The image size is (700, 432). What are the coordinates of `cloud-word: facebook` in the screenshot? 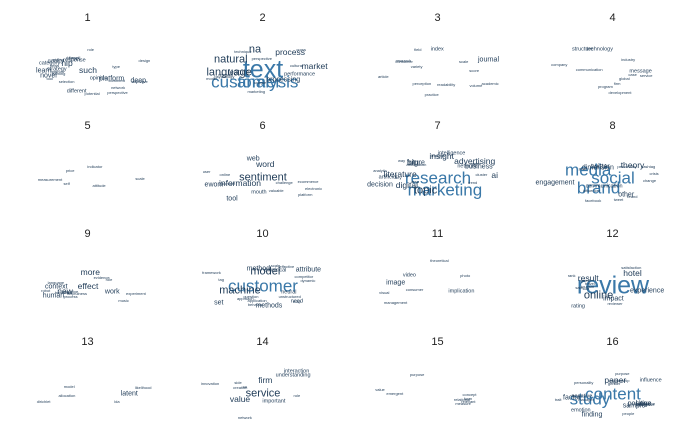 It's located at (593, 200).